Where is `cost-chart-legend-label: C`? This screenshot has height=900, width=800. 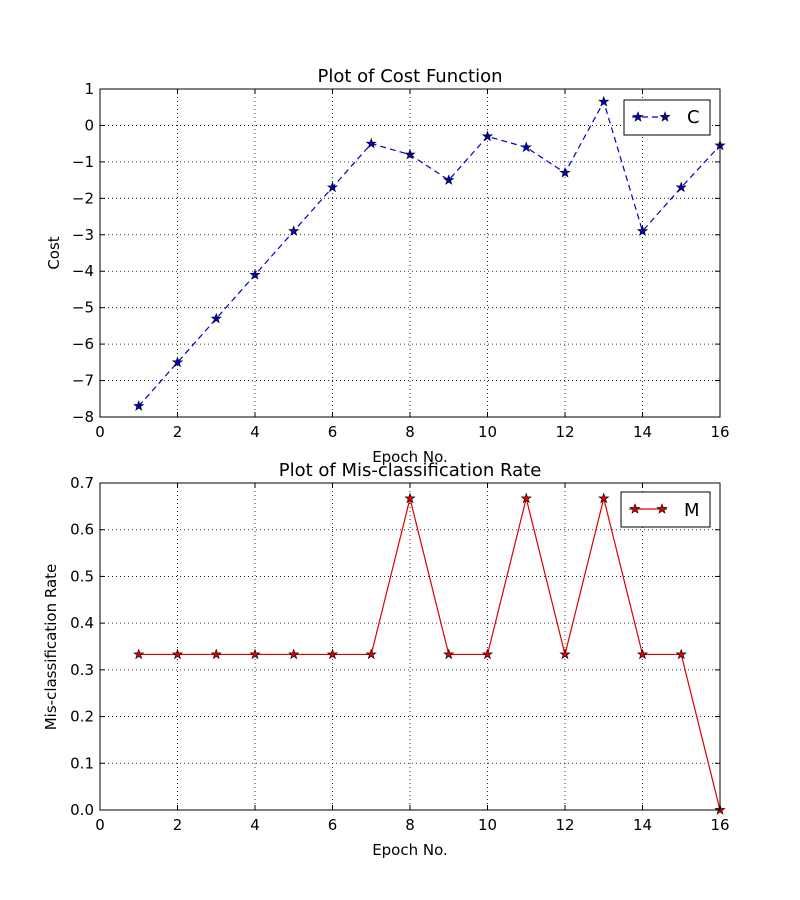
cost-chart-legend-label: C is located at coordinates (693, 117).